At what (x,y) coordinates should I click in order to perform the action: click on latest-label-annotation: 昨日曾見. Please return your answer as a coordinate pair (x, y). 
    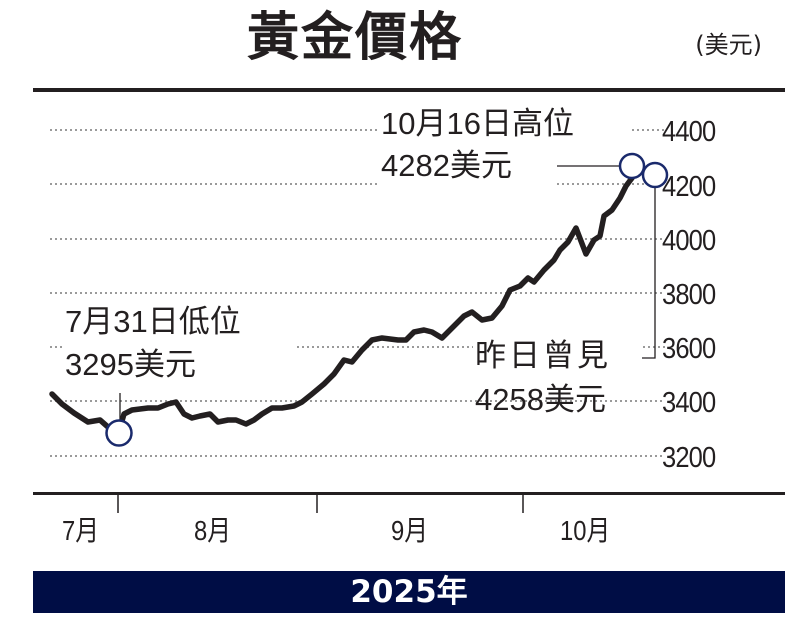
    Looking at the image, I should click on (543, 355).